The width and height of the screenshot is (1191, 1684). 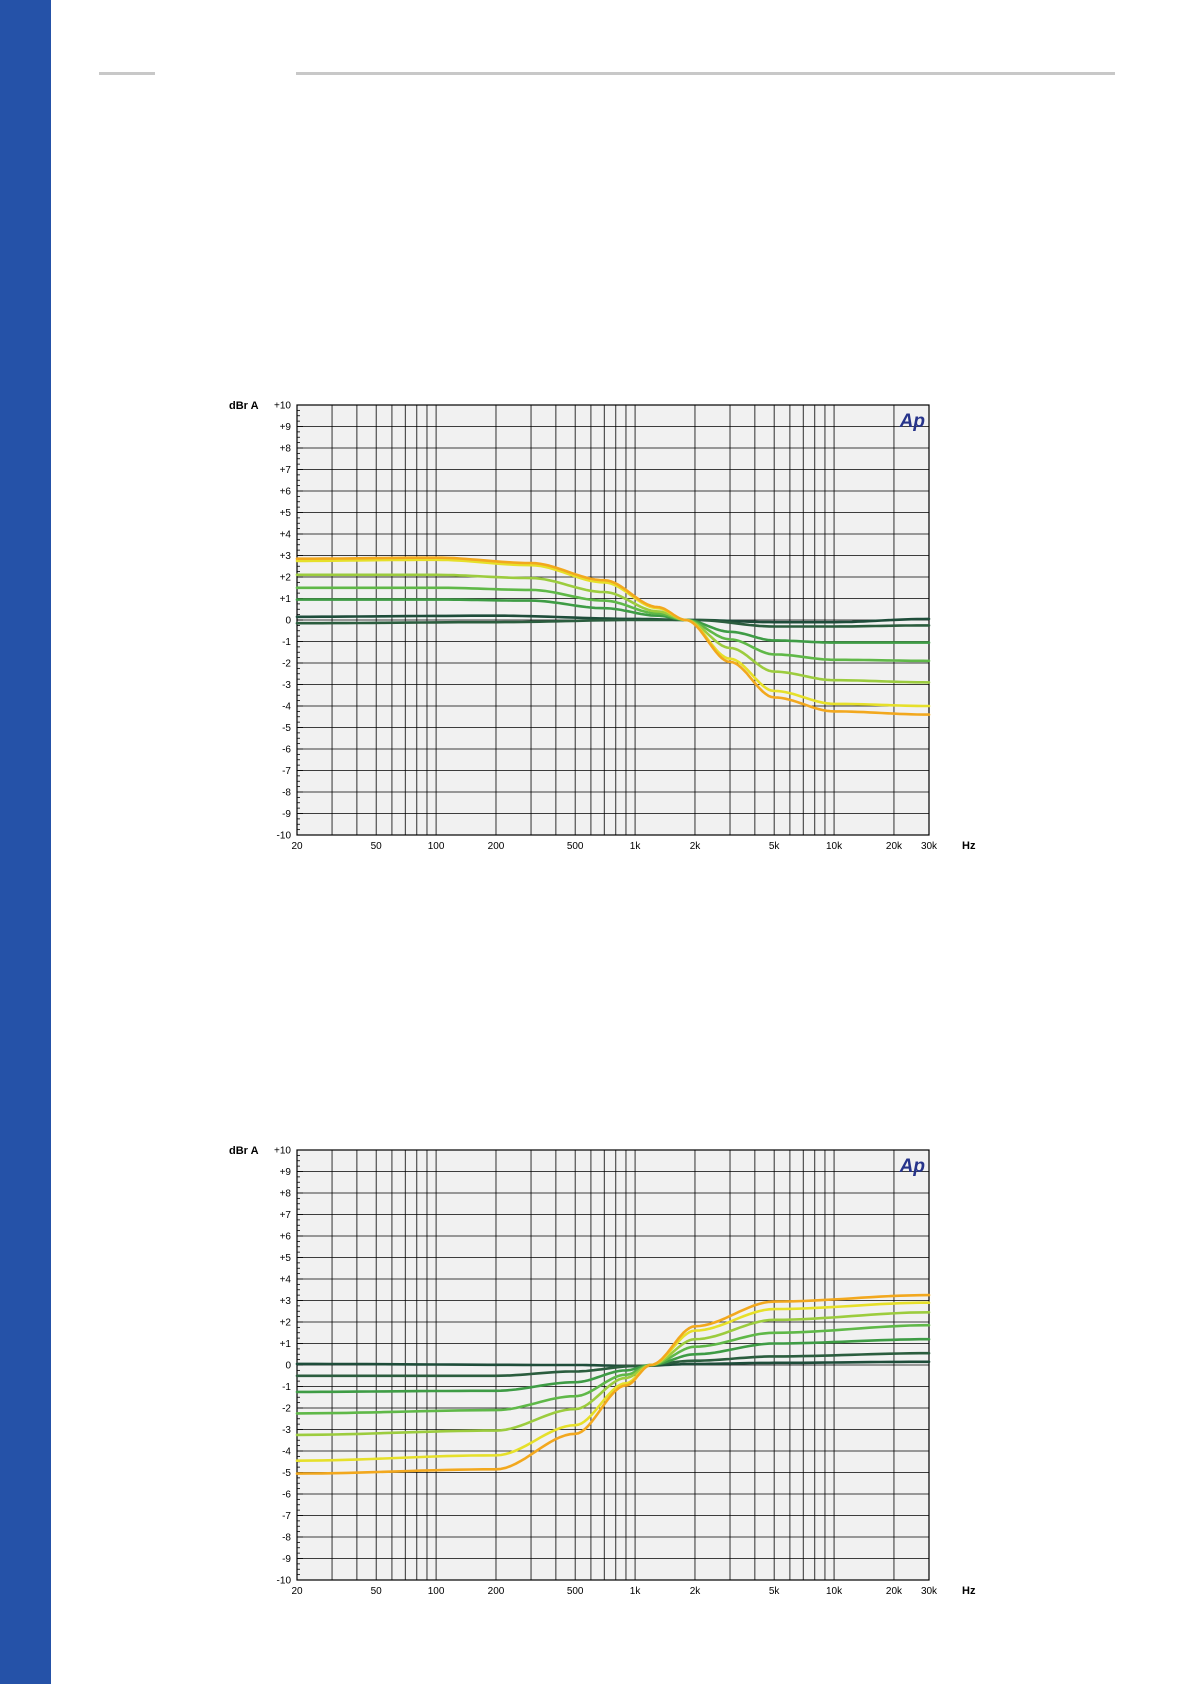 I want to click on header-rule-right, so click(x=705, y=73).